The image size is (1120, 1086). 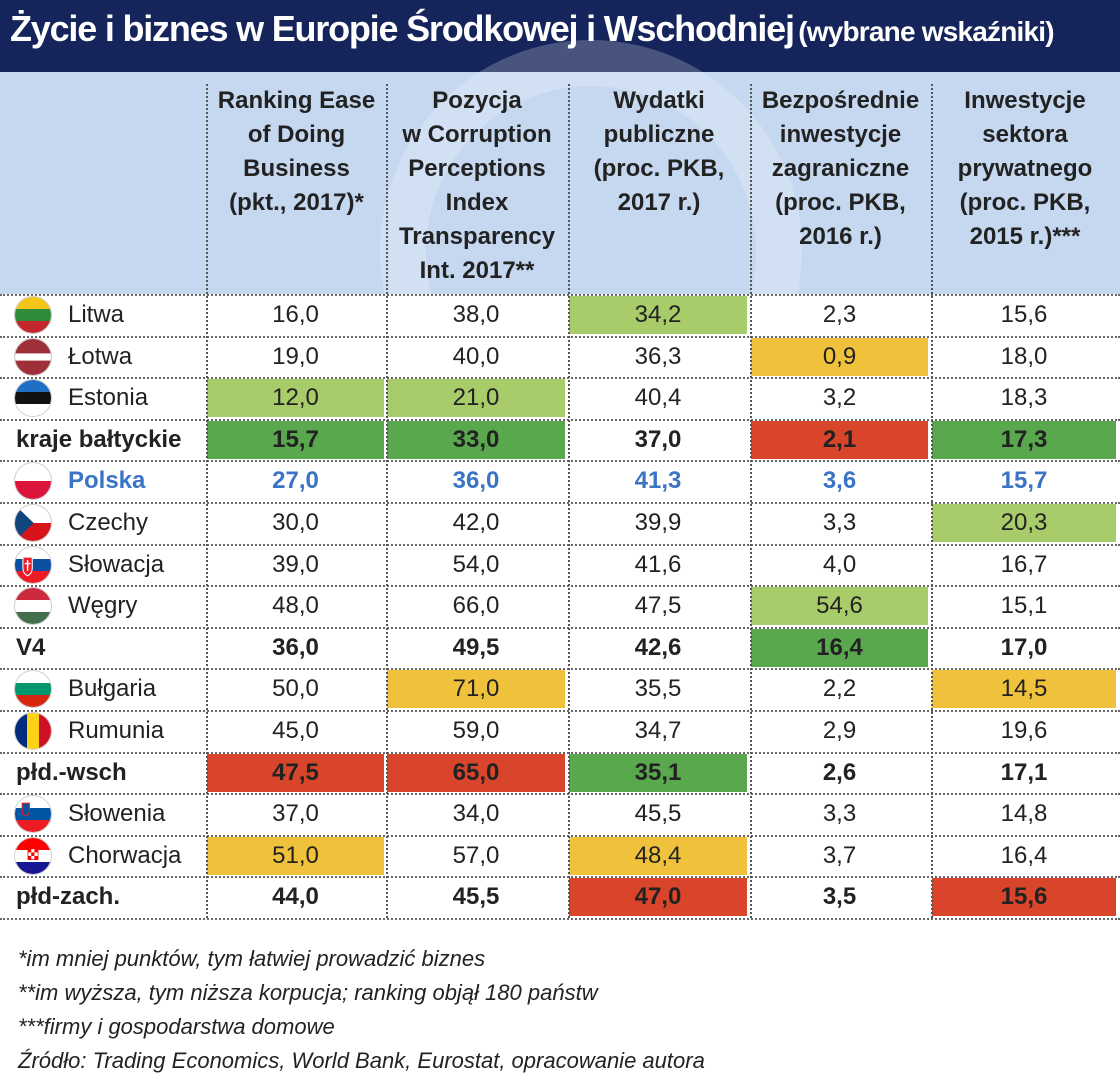 What do you see at coordinates (33, 398) in the screenshot?
I see `estonia-flag-icon` at bounding box center [33, 398].